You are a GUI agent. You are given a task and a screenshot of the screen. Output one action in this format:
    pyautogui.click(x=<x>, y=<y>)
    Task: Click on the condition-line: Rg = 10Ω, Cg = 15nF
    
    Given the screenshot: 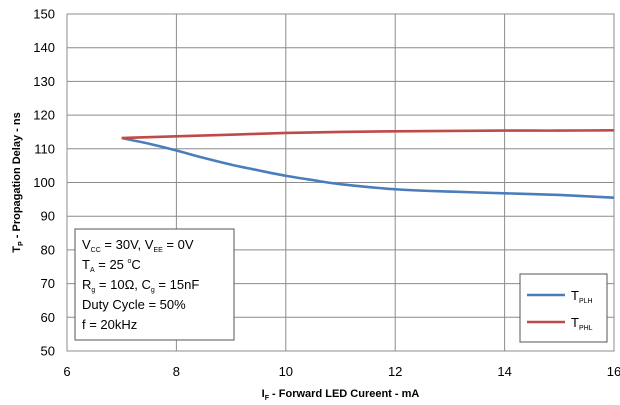 What is the action you would take?
    pyautogui.click(x=140, y=285)
    